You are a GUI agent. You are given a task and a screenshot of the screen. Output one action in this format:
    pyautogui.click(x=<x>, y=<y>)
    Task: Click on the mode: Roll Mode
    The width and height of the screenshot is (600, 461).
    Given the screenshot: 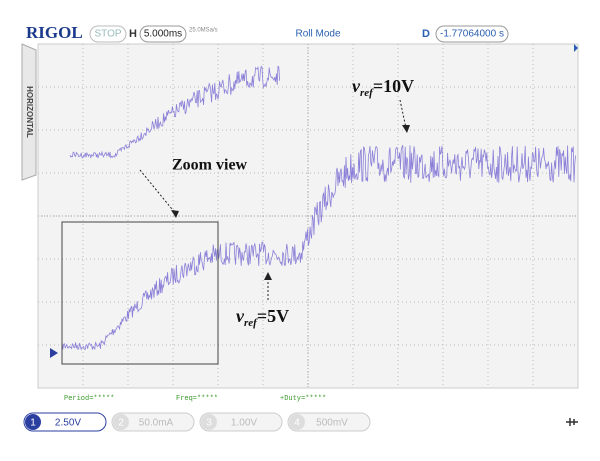 What is the action you would take?
    pyautogui.click(x=317, y=34)
    